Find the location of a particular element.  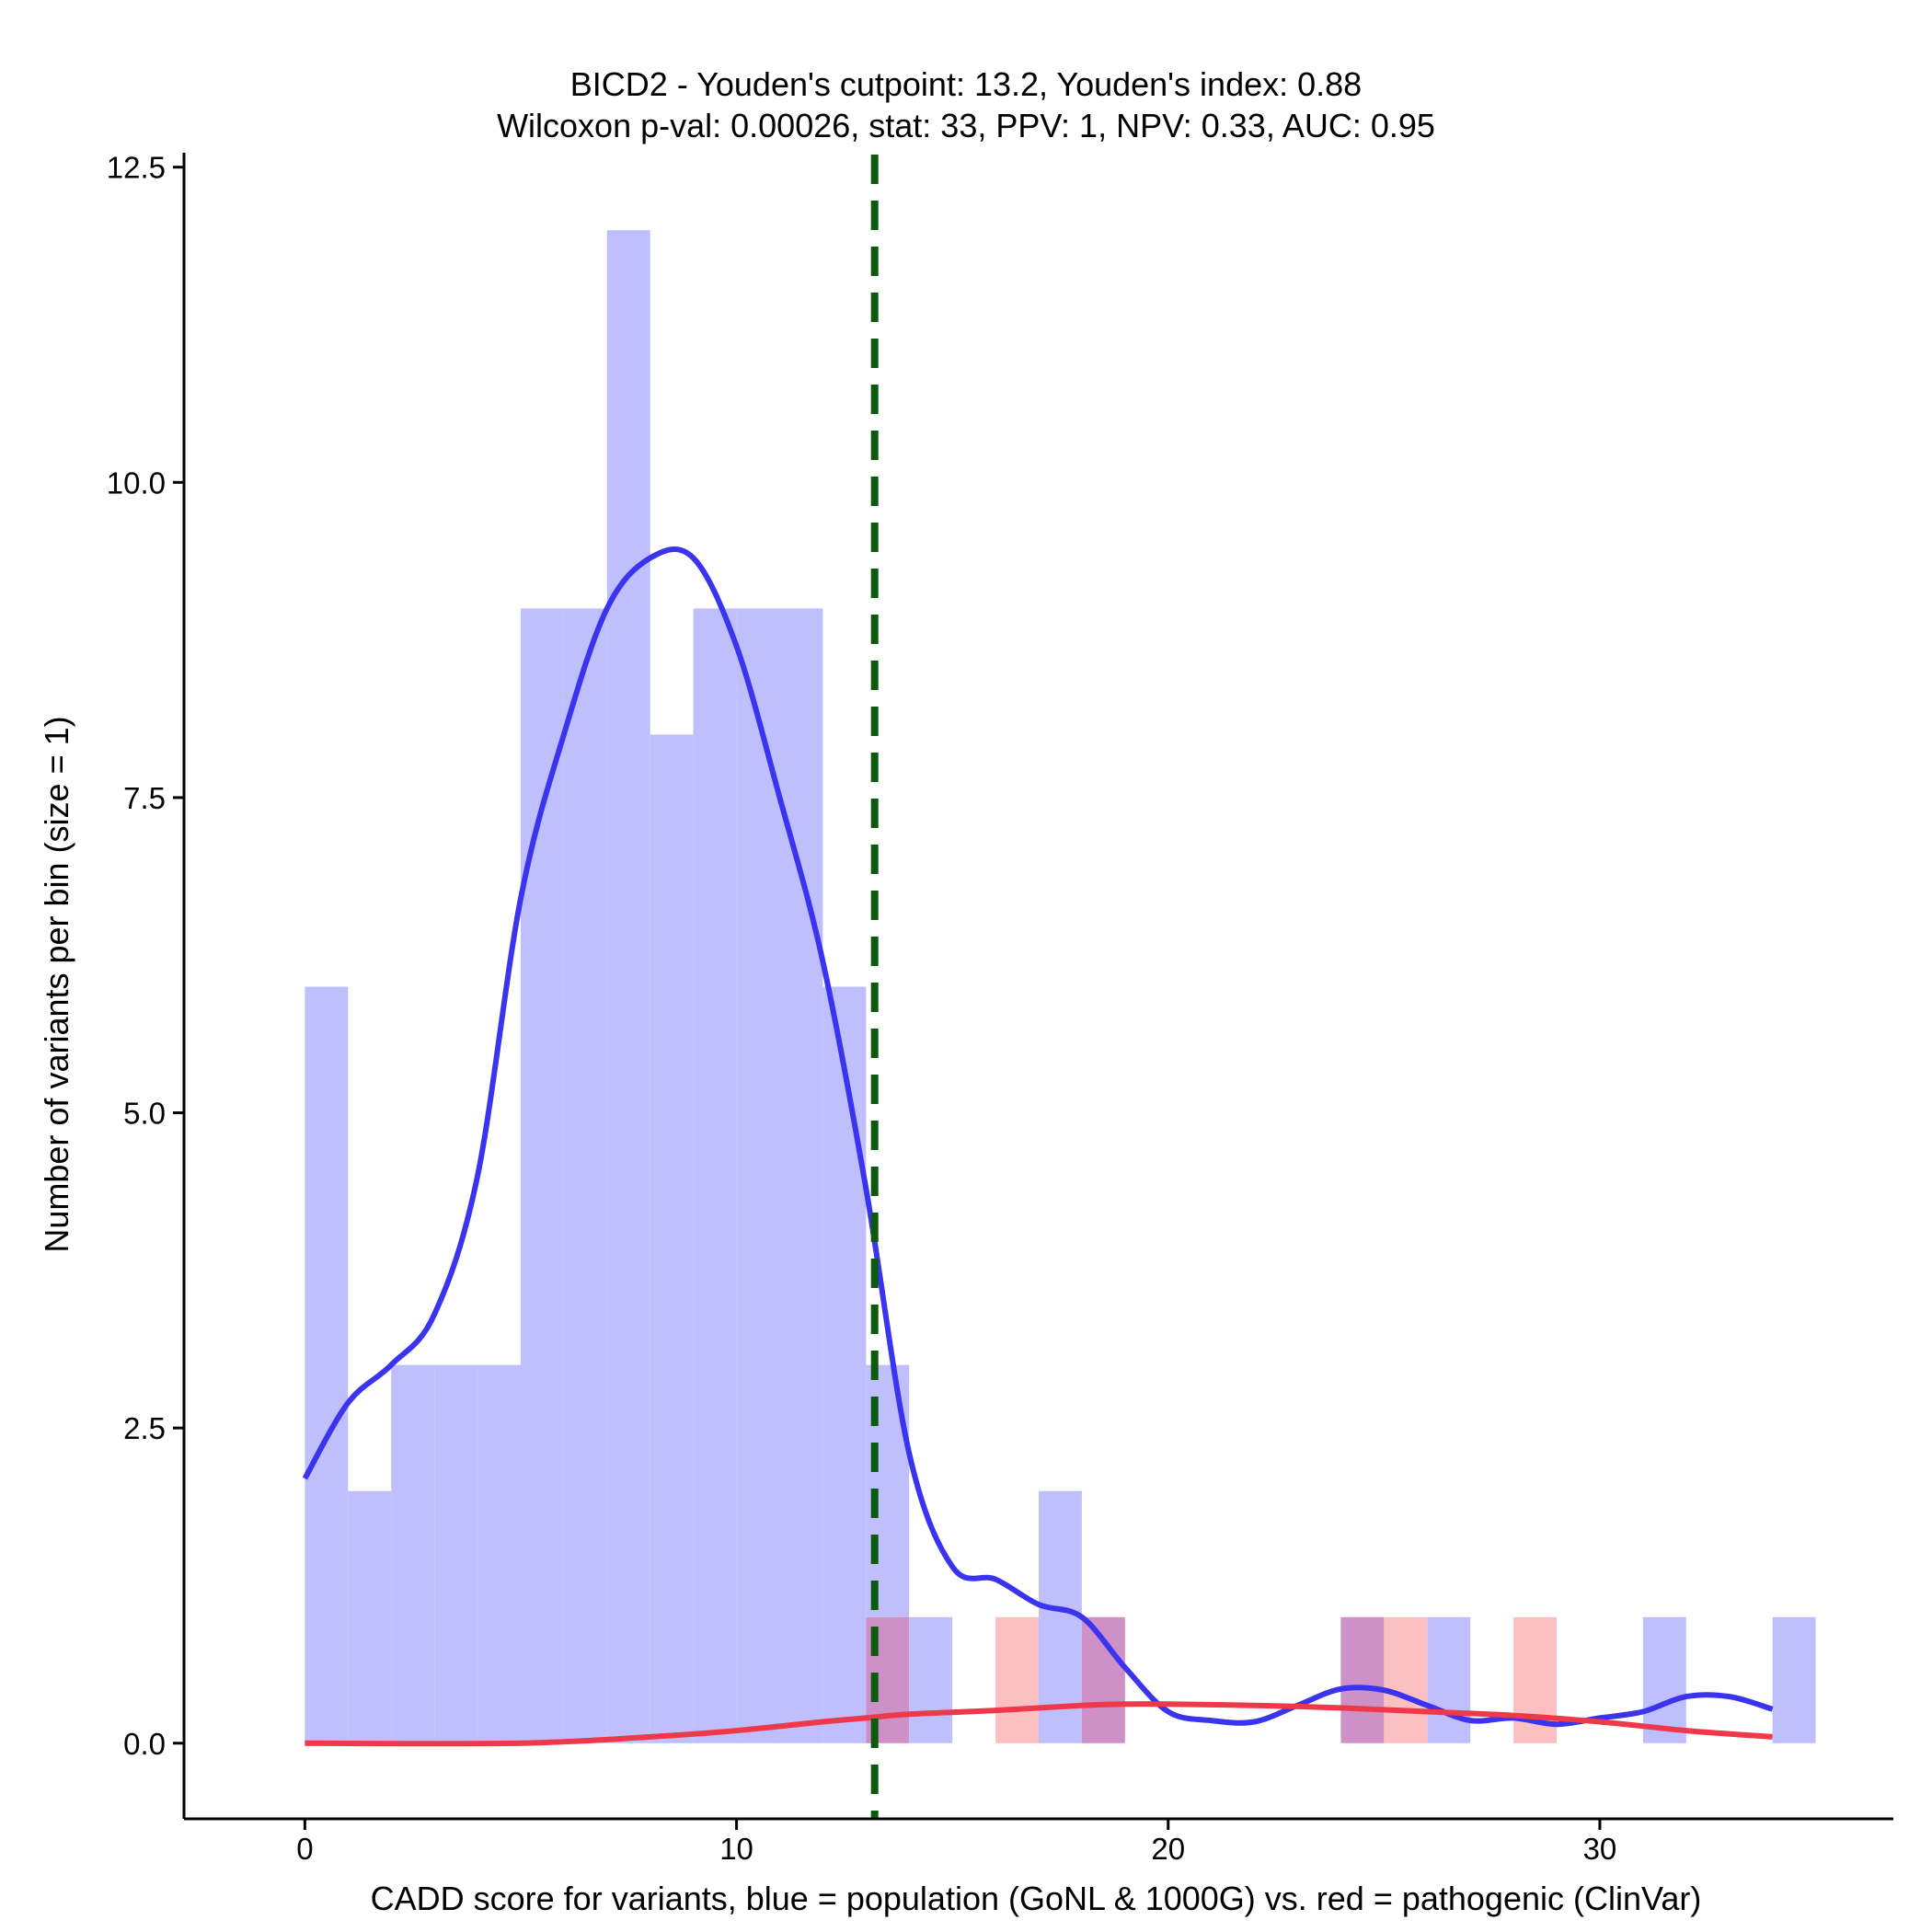

x-tick-label: 20 is located at coordinates (1168, 1849).